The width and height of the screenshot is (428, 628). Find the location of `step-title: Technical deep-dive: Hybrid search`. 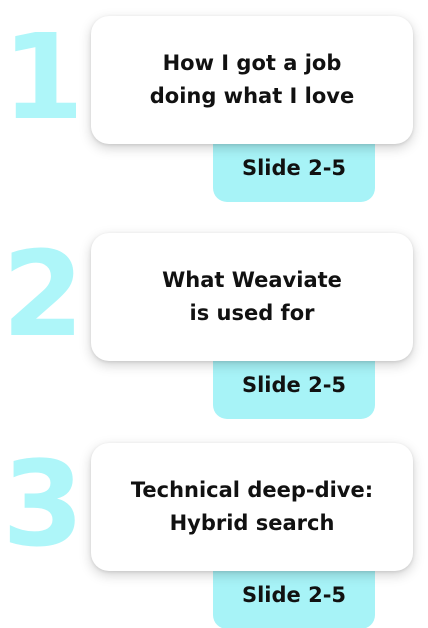

step-title: Technical deep-dive: Hybrid search is located at coordinates (252, 506).